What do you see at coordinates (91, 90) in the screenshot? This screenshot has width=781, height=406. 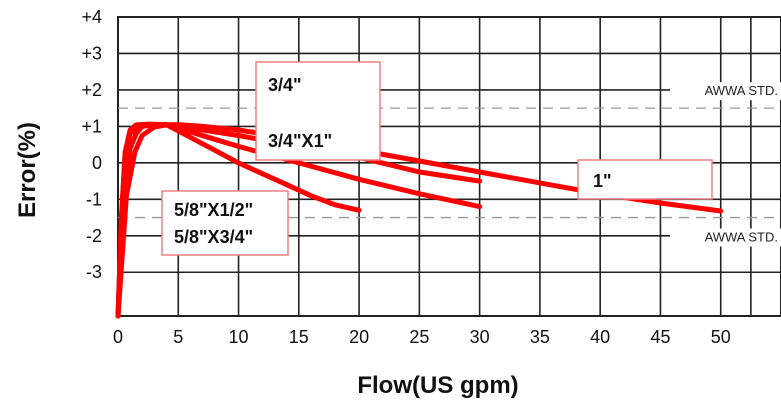 I see `y-tick-label: +2` at bounding box center [91, 90].